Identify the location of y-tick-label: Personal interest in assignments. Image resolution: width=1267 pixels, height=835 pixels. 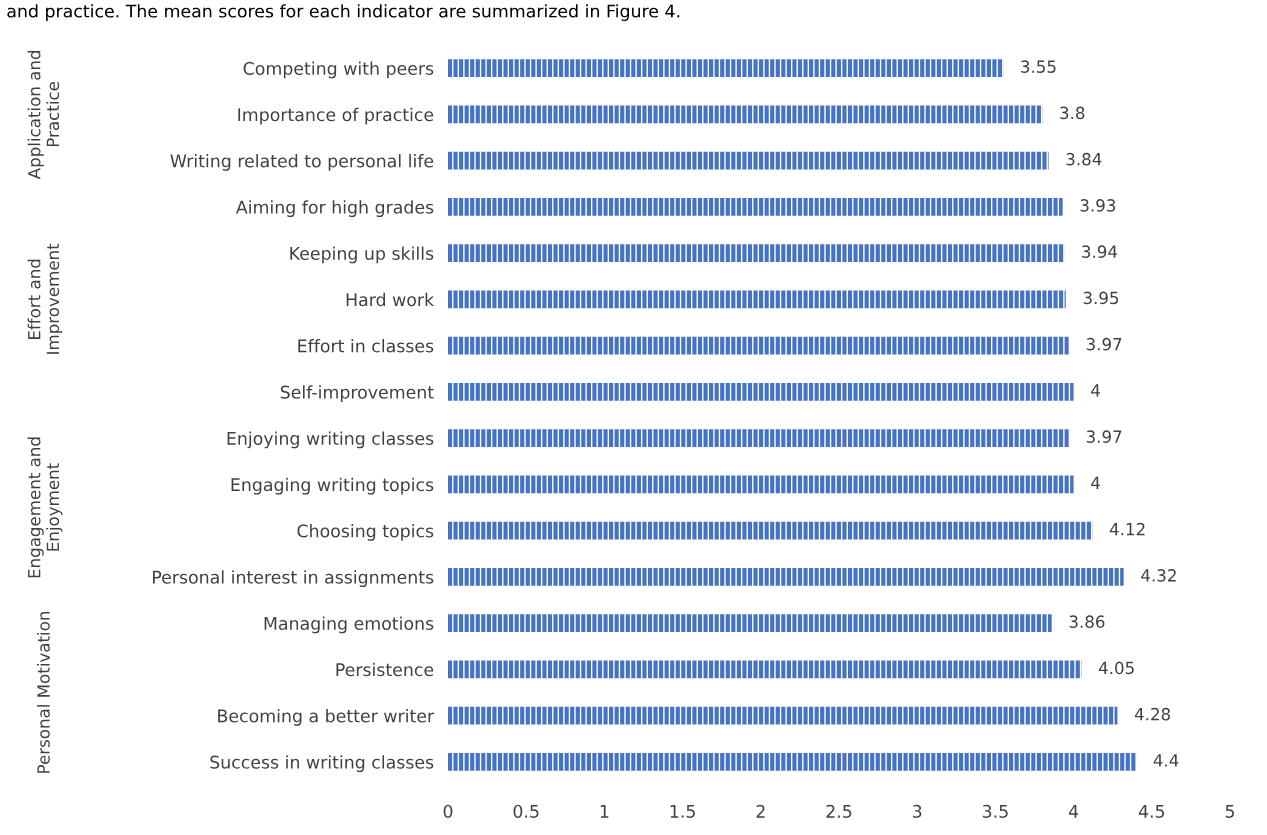
(293, 579).